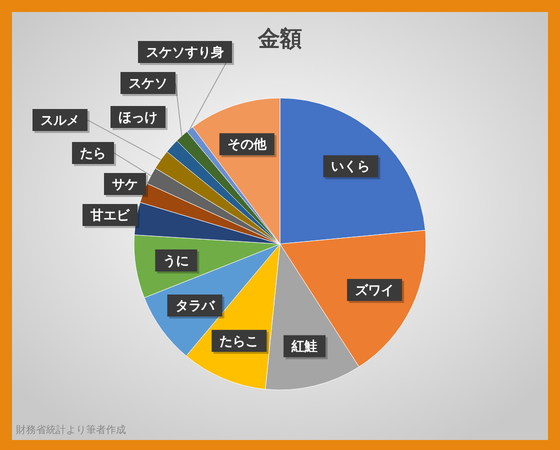  Describe the element at coordinates (374, 290) in the screenshot. I see `slice-label: ズワイ` at that location.